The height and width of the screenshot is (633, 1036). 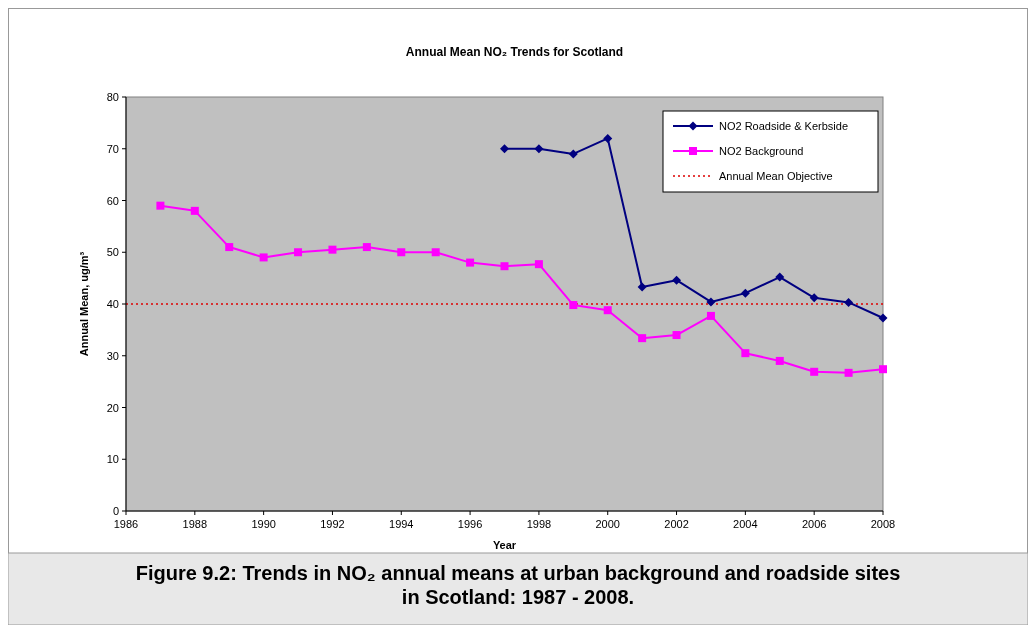 I want to click on legend-label: NO2 Roadside & Kerbside, so click(x=784, y=126).